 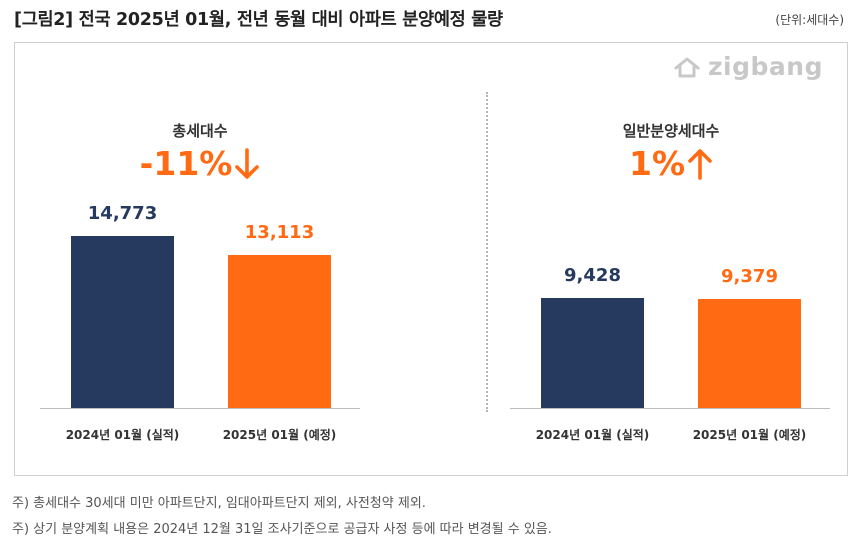 What do you see at coordinates (657, 163) in the screenshot?
I see `change-percent: 1%` at bounding box center [657, 163].